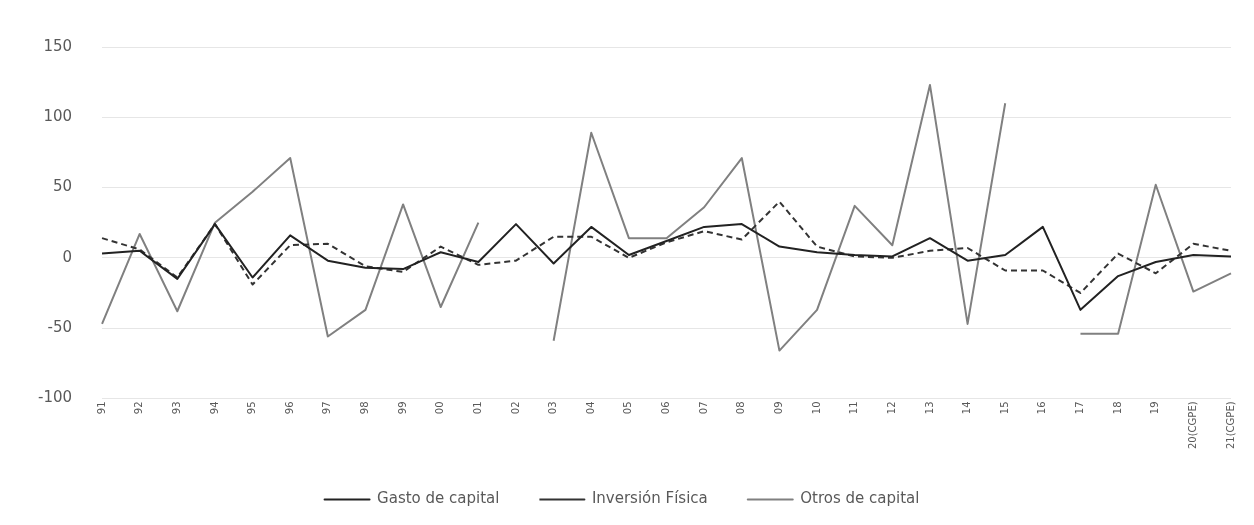 The image size is (1254, 525). What do you see at coordinates (327, 408) in the screenshot?
I see `x-tick-label: 97` at bounding box center [327, 408].